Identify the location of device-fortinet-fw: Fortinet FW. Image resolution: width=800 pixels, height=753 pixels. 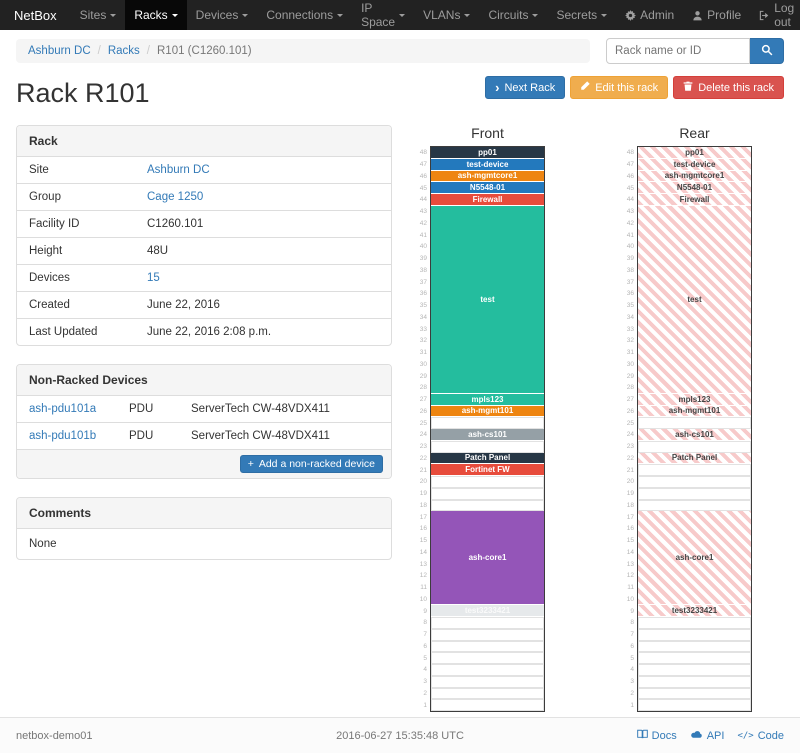
(487, 470).